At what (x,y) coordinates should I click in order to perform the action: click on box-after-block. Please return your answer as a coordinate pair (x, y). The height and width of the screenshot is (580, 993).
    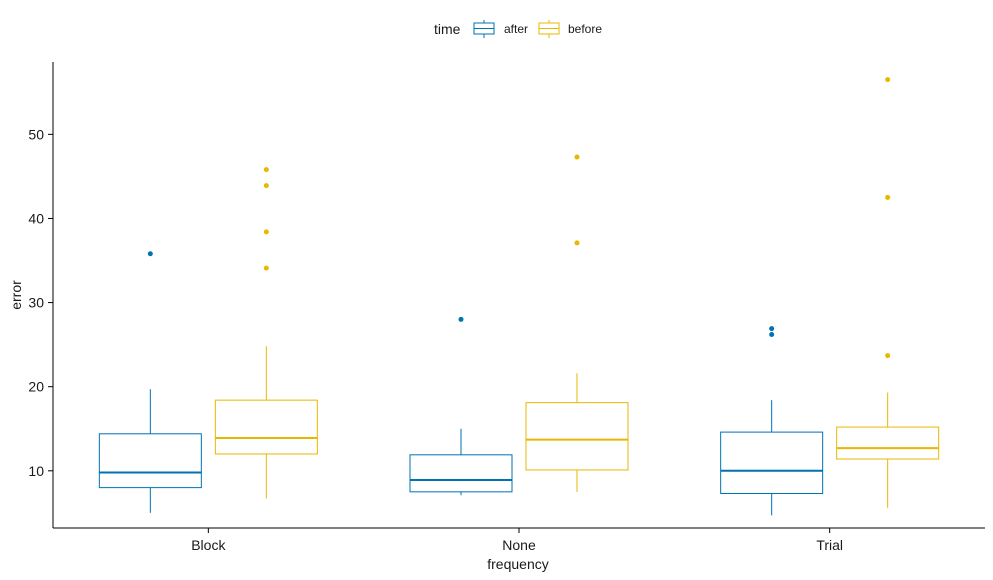
    Looking at the image, I should click on (150, 382).